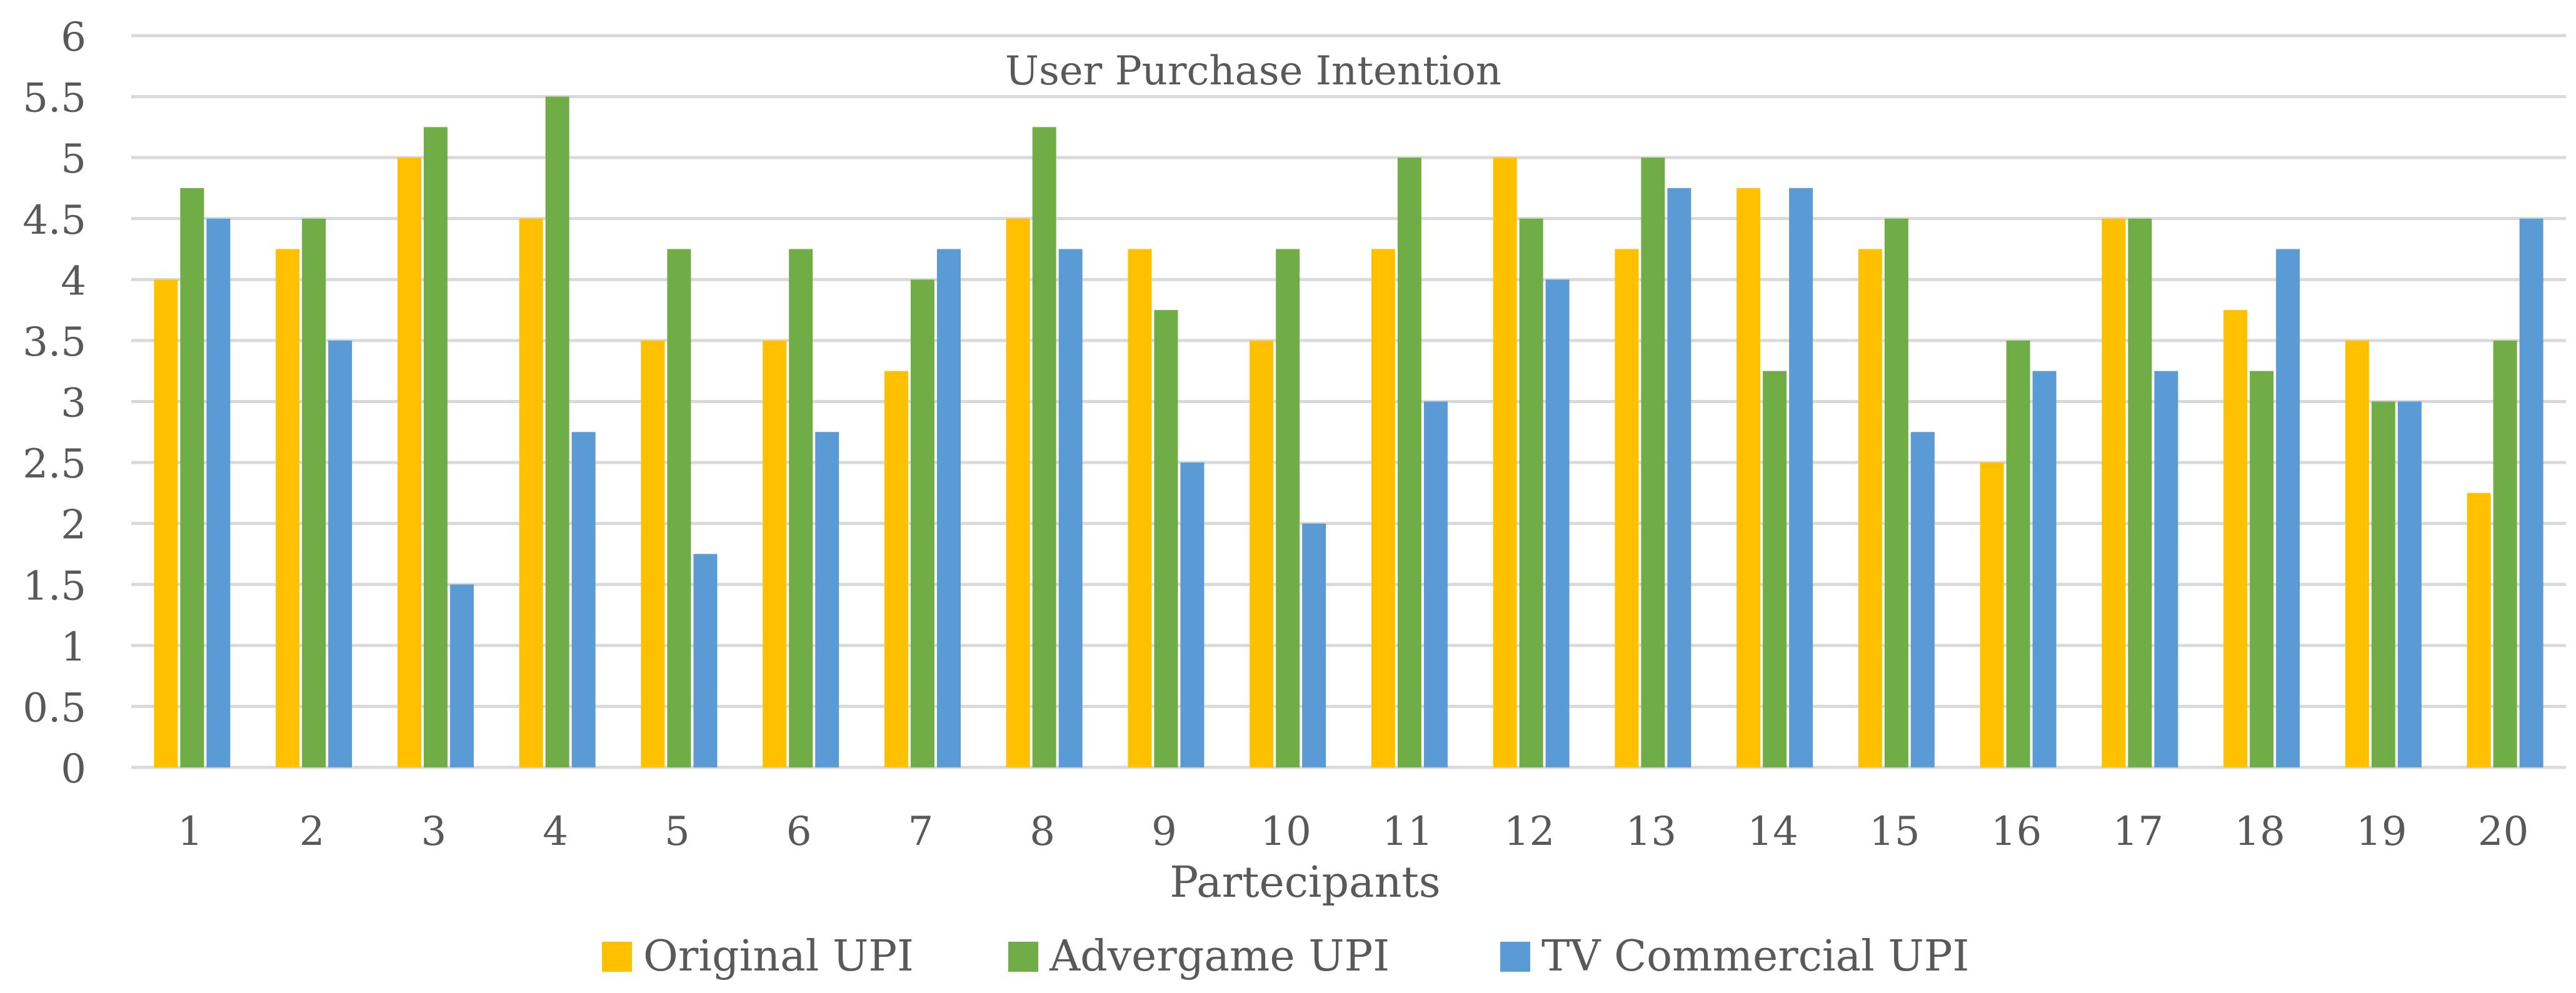  Describe the element at coordinates (54, 403) in the screenshot. I see `y-axis-tick-labels: 0 0.5 1 1.5 2 2.5 3 3.5 4 4.5 5 5.5 6` at that location.